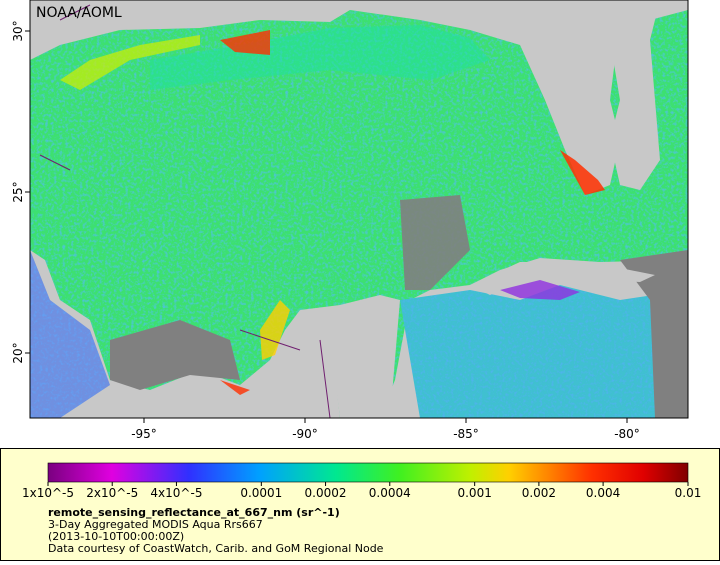 The image size is (720, 565). Describe the element at coordinates (350, 356) in the screenshot. I see `yucatan-land` at that location.